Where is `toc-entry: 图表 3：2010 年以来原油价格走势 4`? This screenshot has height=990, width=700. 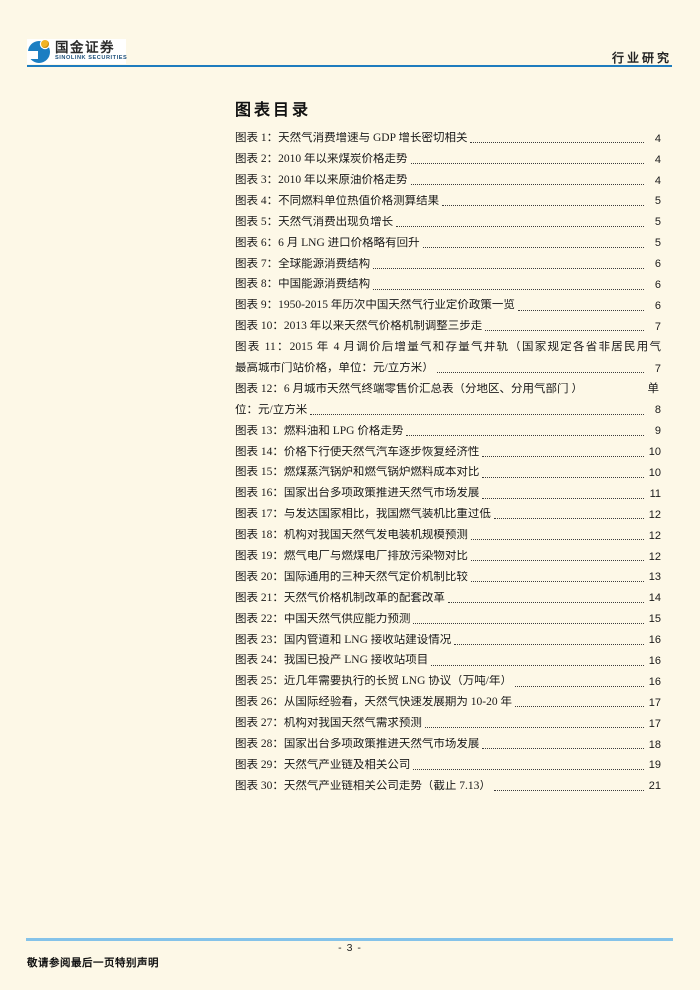
toc-entry: 图表 3：2010 年以来原油价格走势 4 is located at coordinates (448, 180).